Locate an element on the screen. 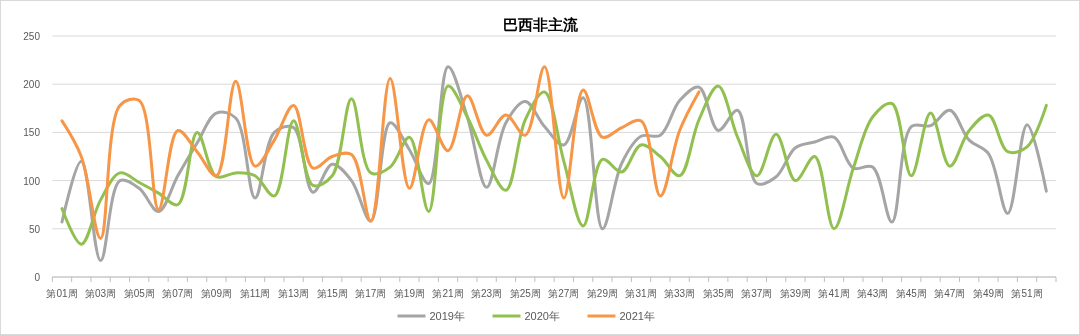 The width and height of the screenshot is (1080, 335). y-tick-label: 100 is located at coordinates (32, 181).